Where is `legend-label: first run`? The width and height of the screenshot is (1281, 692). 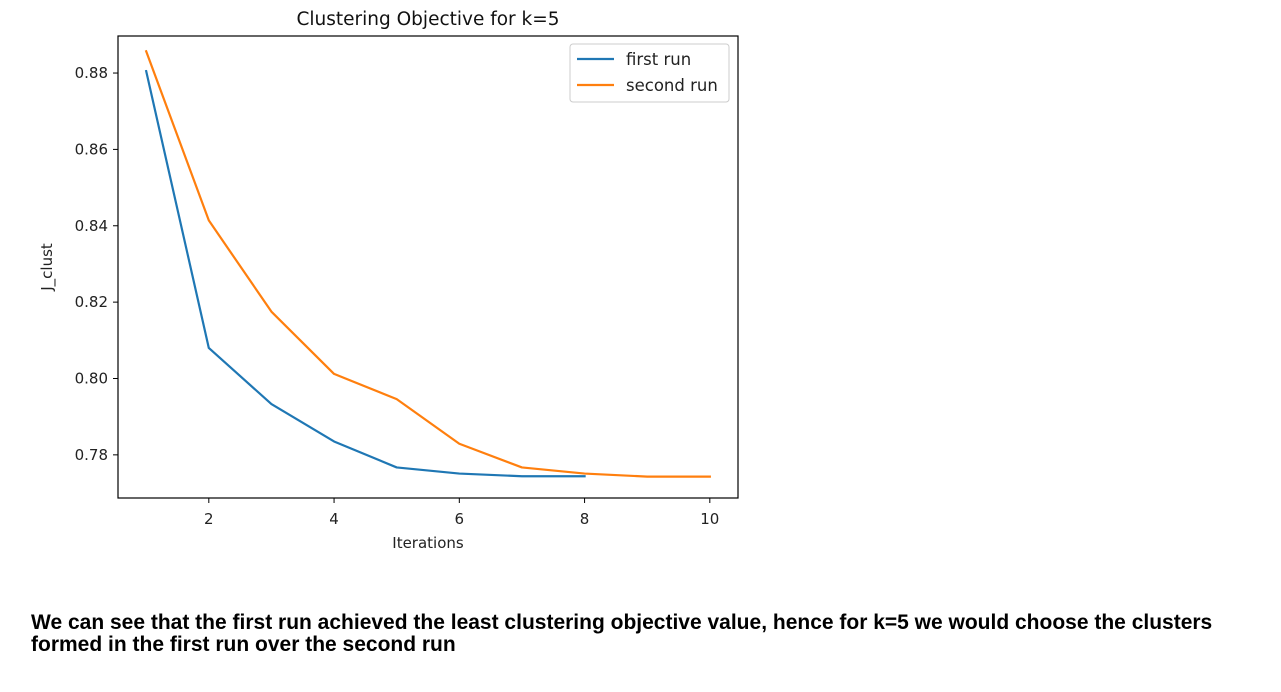
legend-label: first run is located at coordinates (658, 59).